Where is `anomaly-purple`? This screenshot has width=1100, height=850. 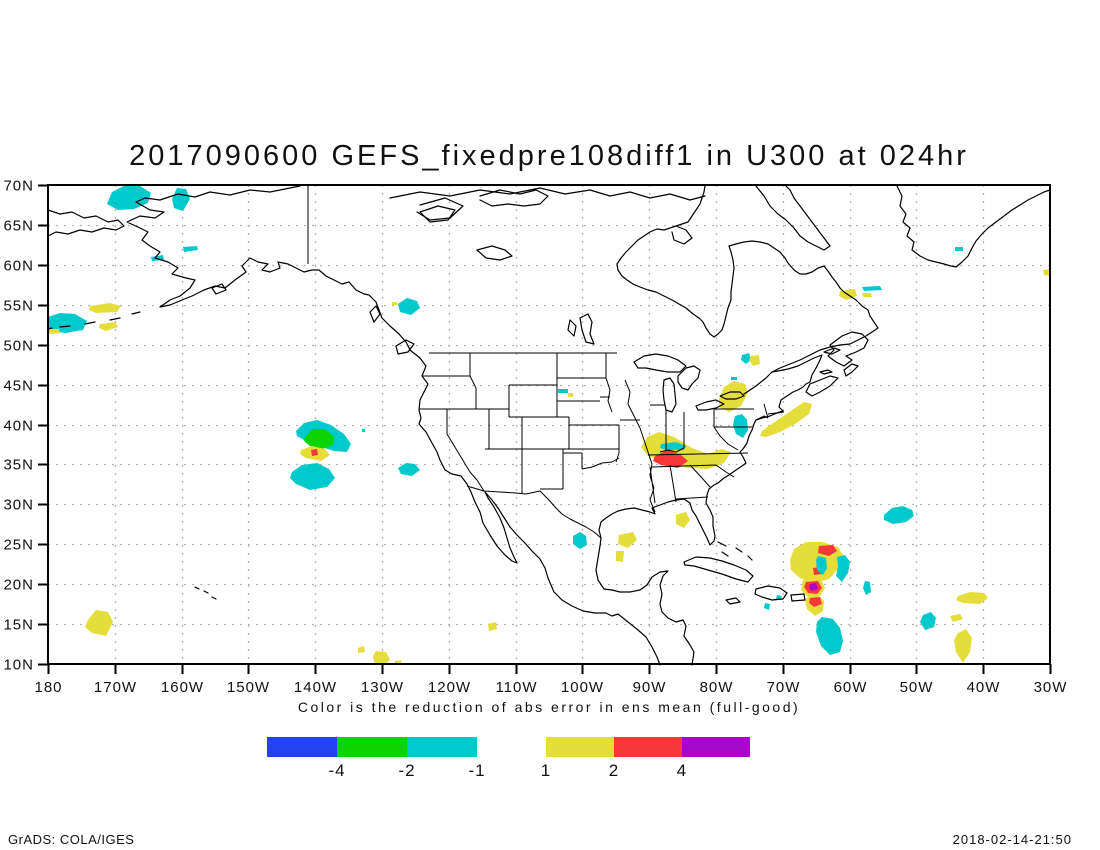 anomaly-purple is located at coordinates (813, 587).